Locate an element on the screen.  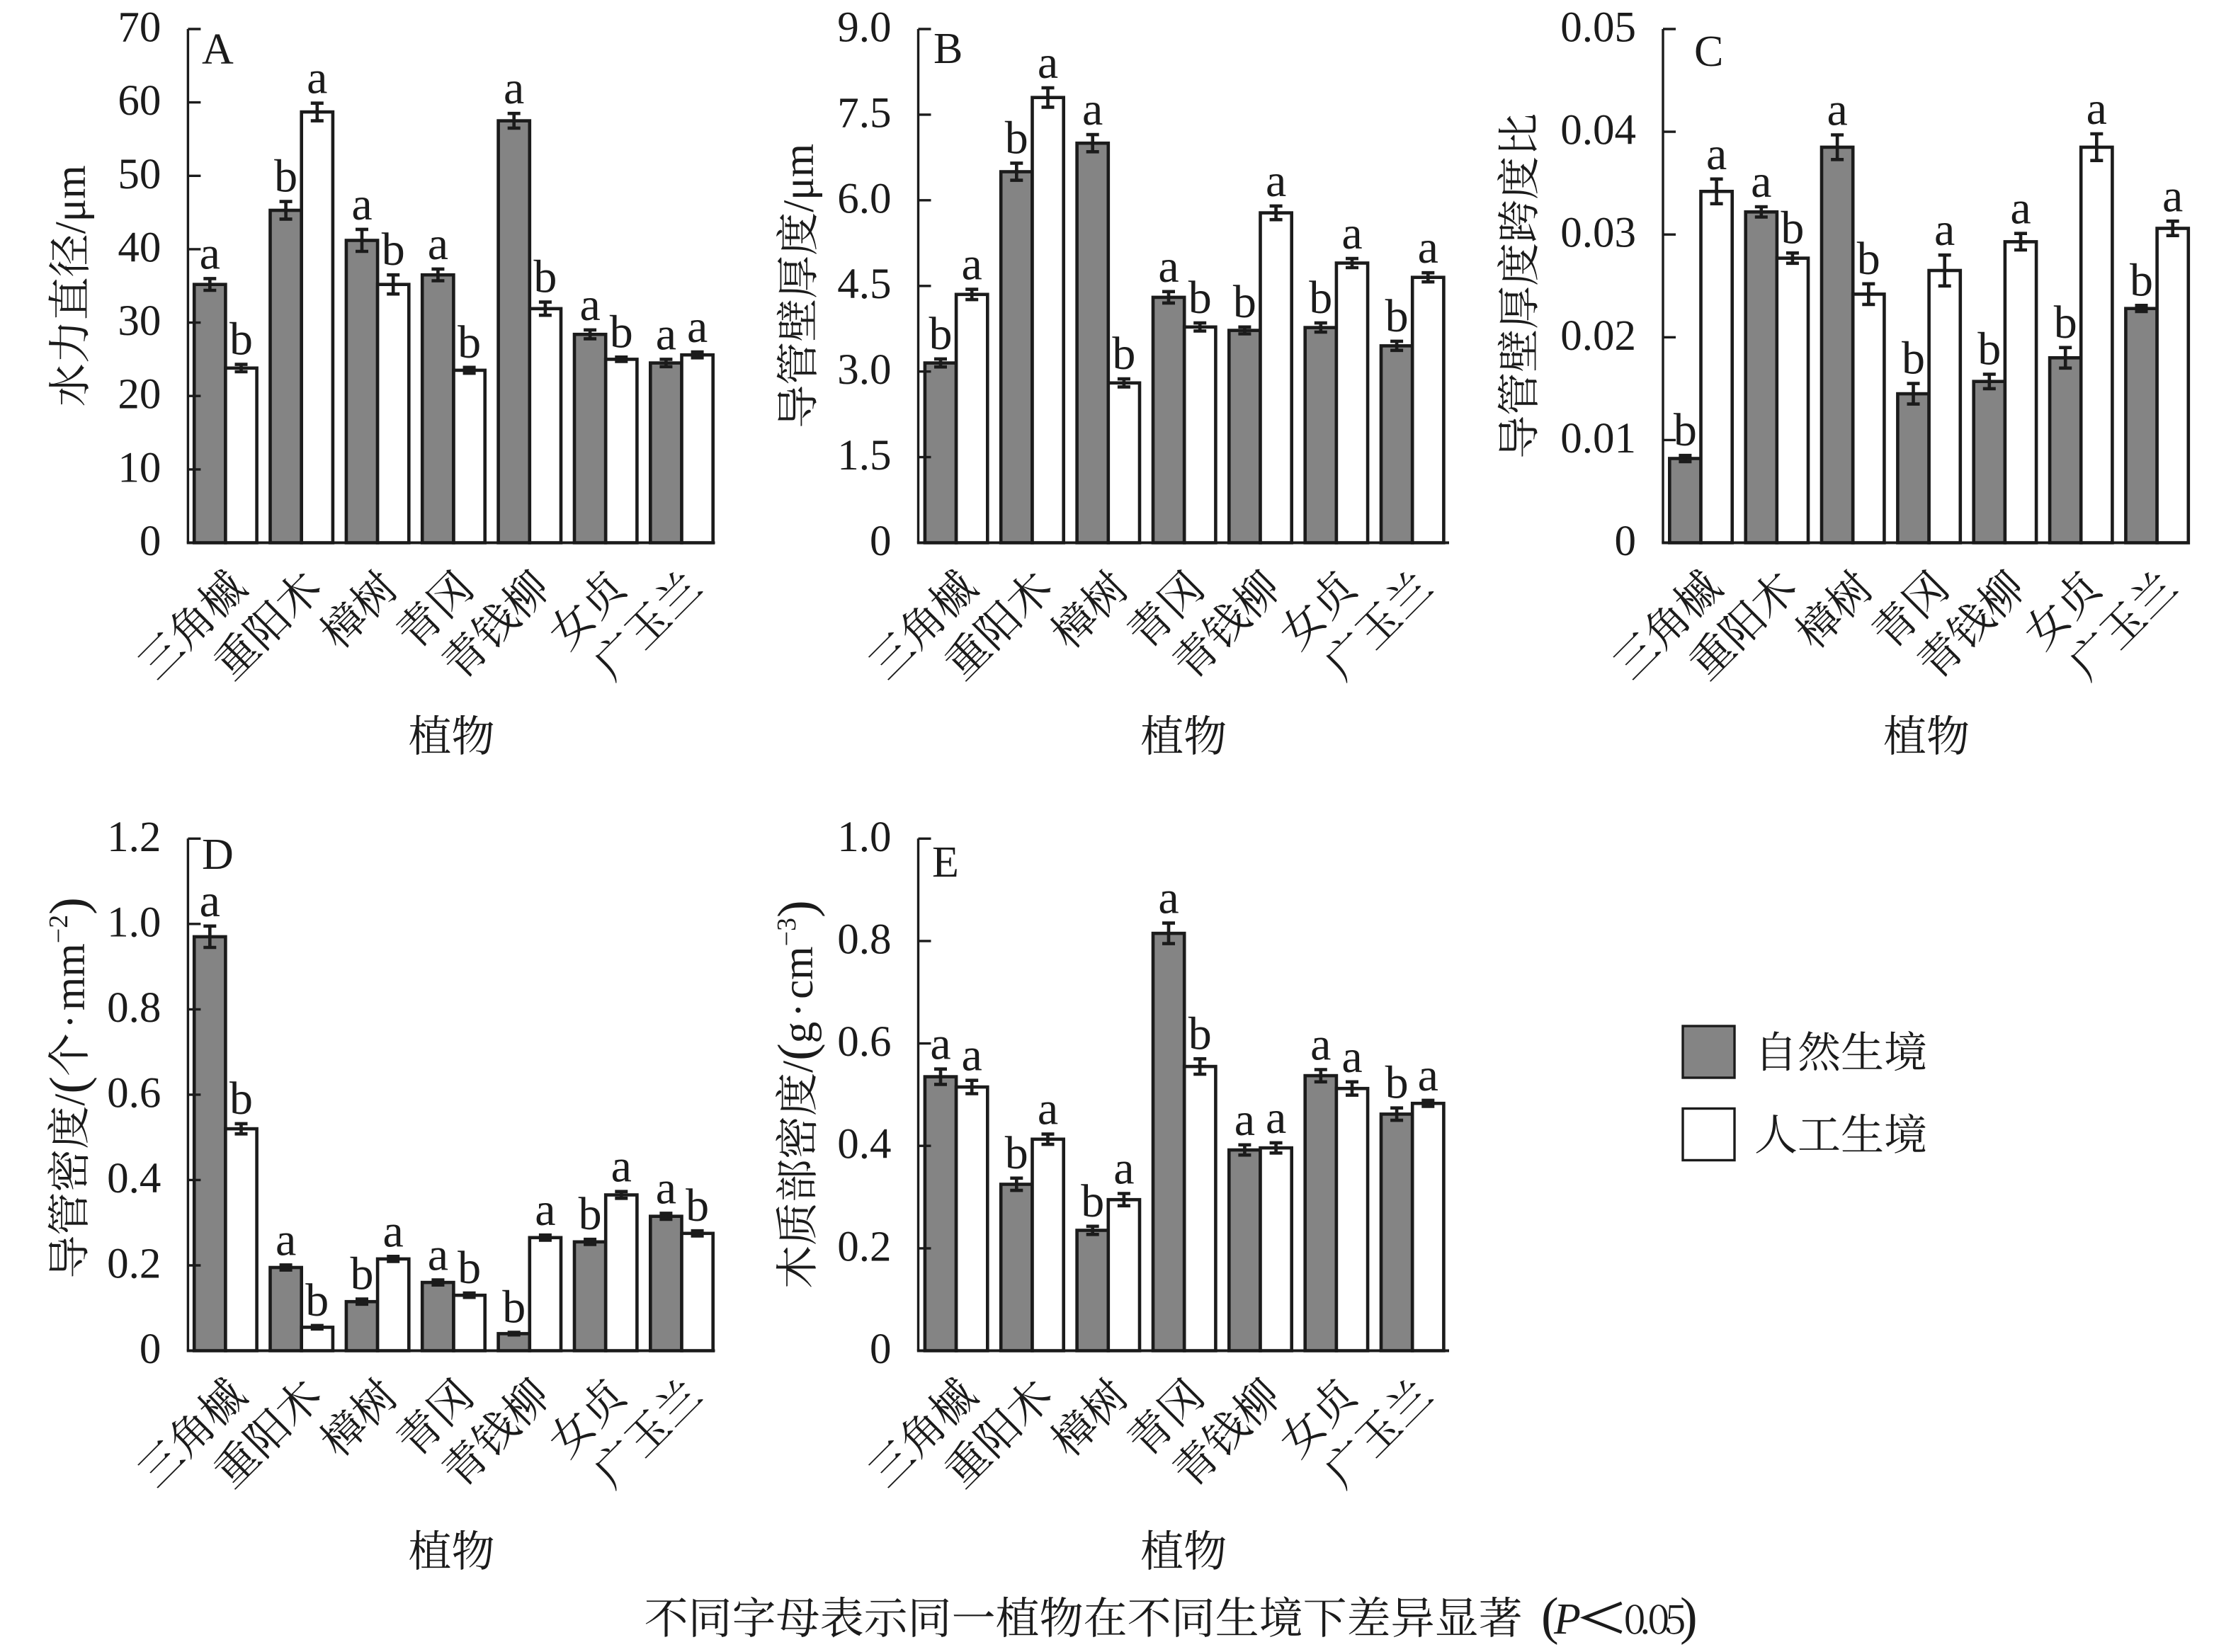
svg-text: 20 is located at coordinates (139, 394).